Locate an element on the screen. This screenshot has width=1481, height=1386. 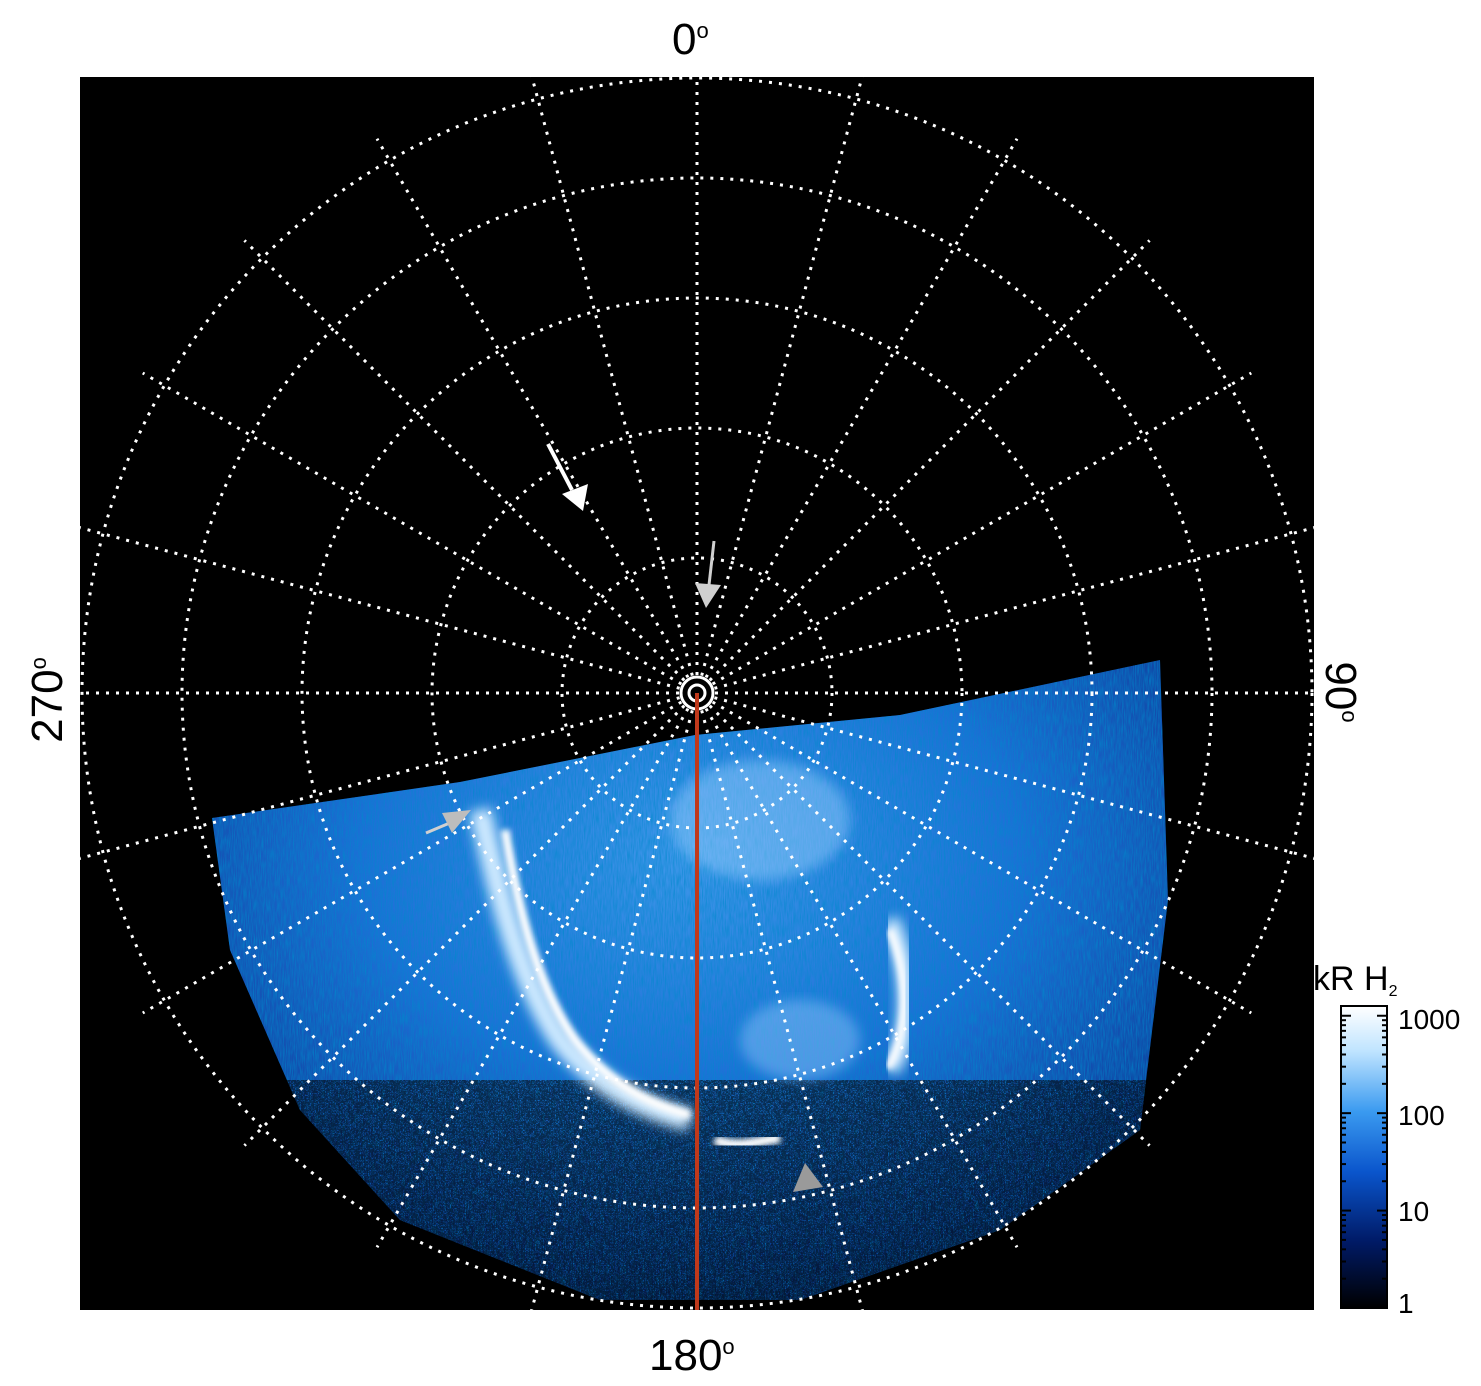
colorbar is located at coordinates (1364, 1157).